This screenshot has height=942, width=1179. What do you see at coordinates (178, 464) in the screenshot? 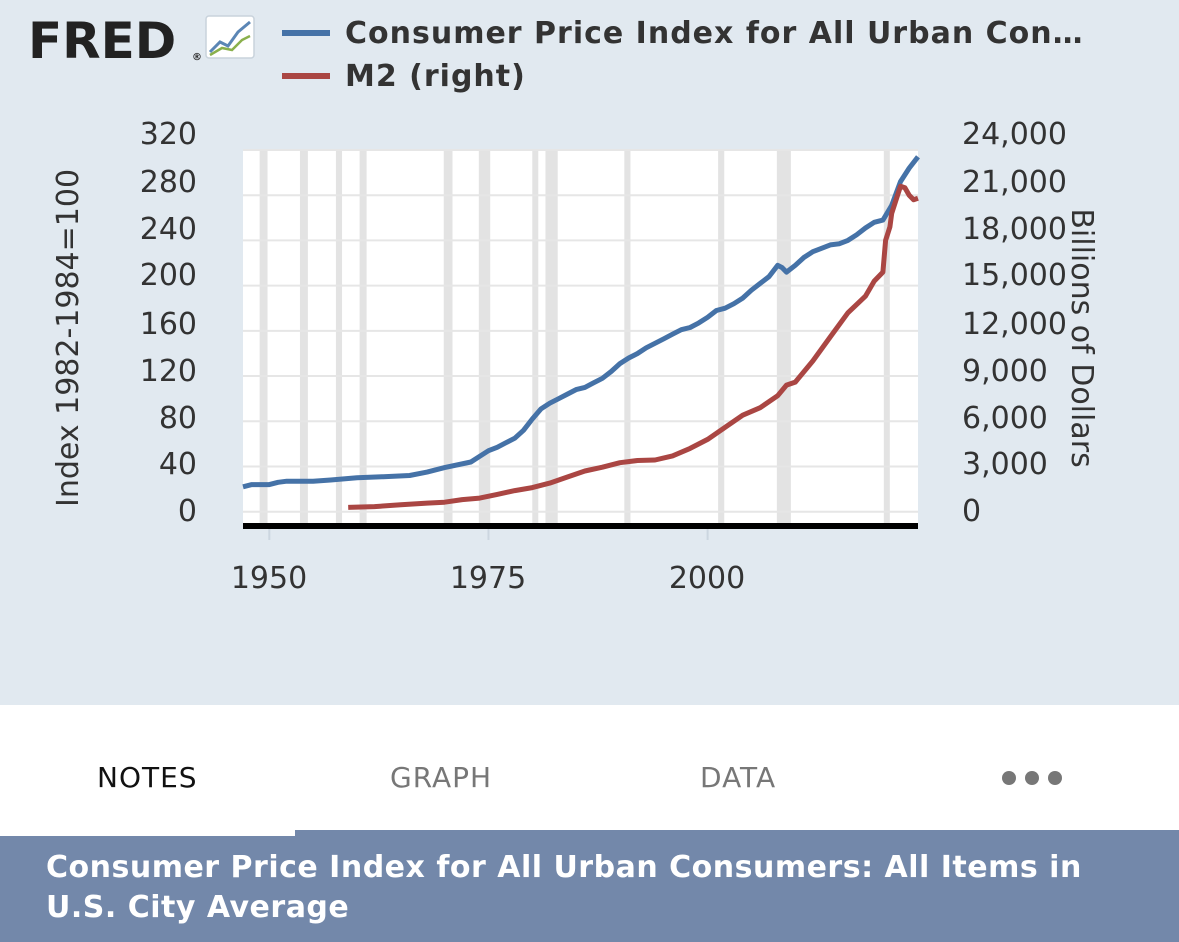
I see `y-left-tick: 40` at bounding box center [178, 464].